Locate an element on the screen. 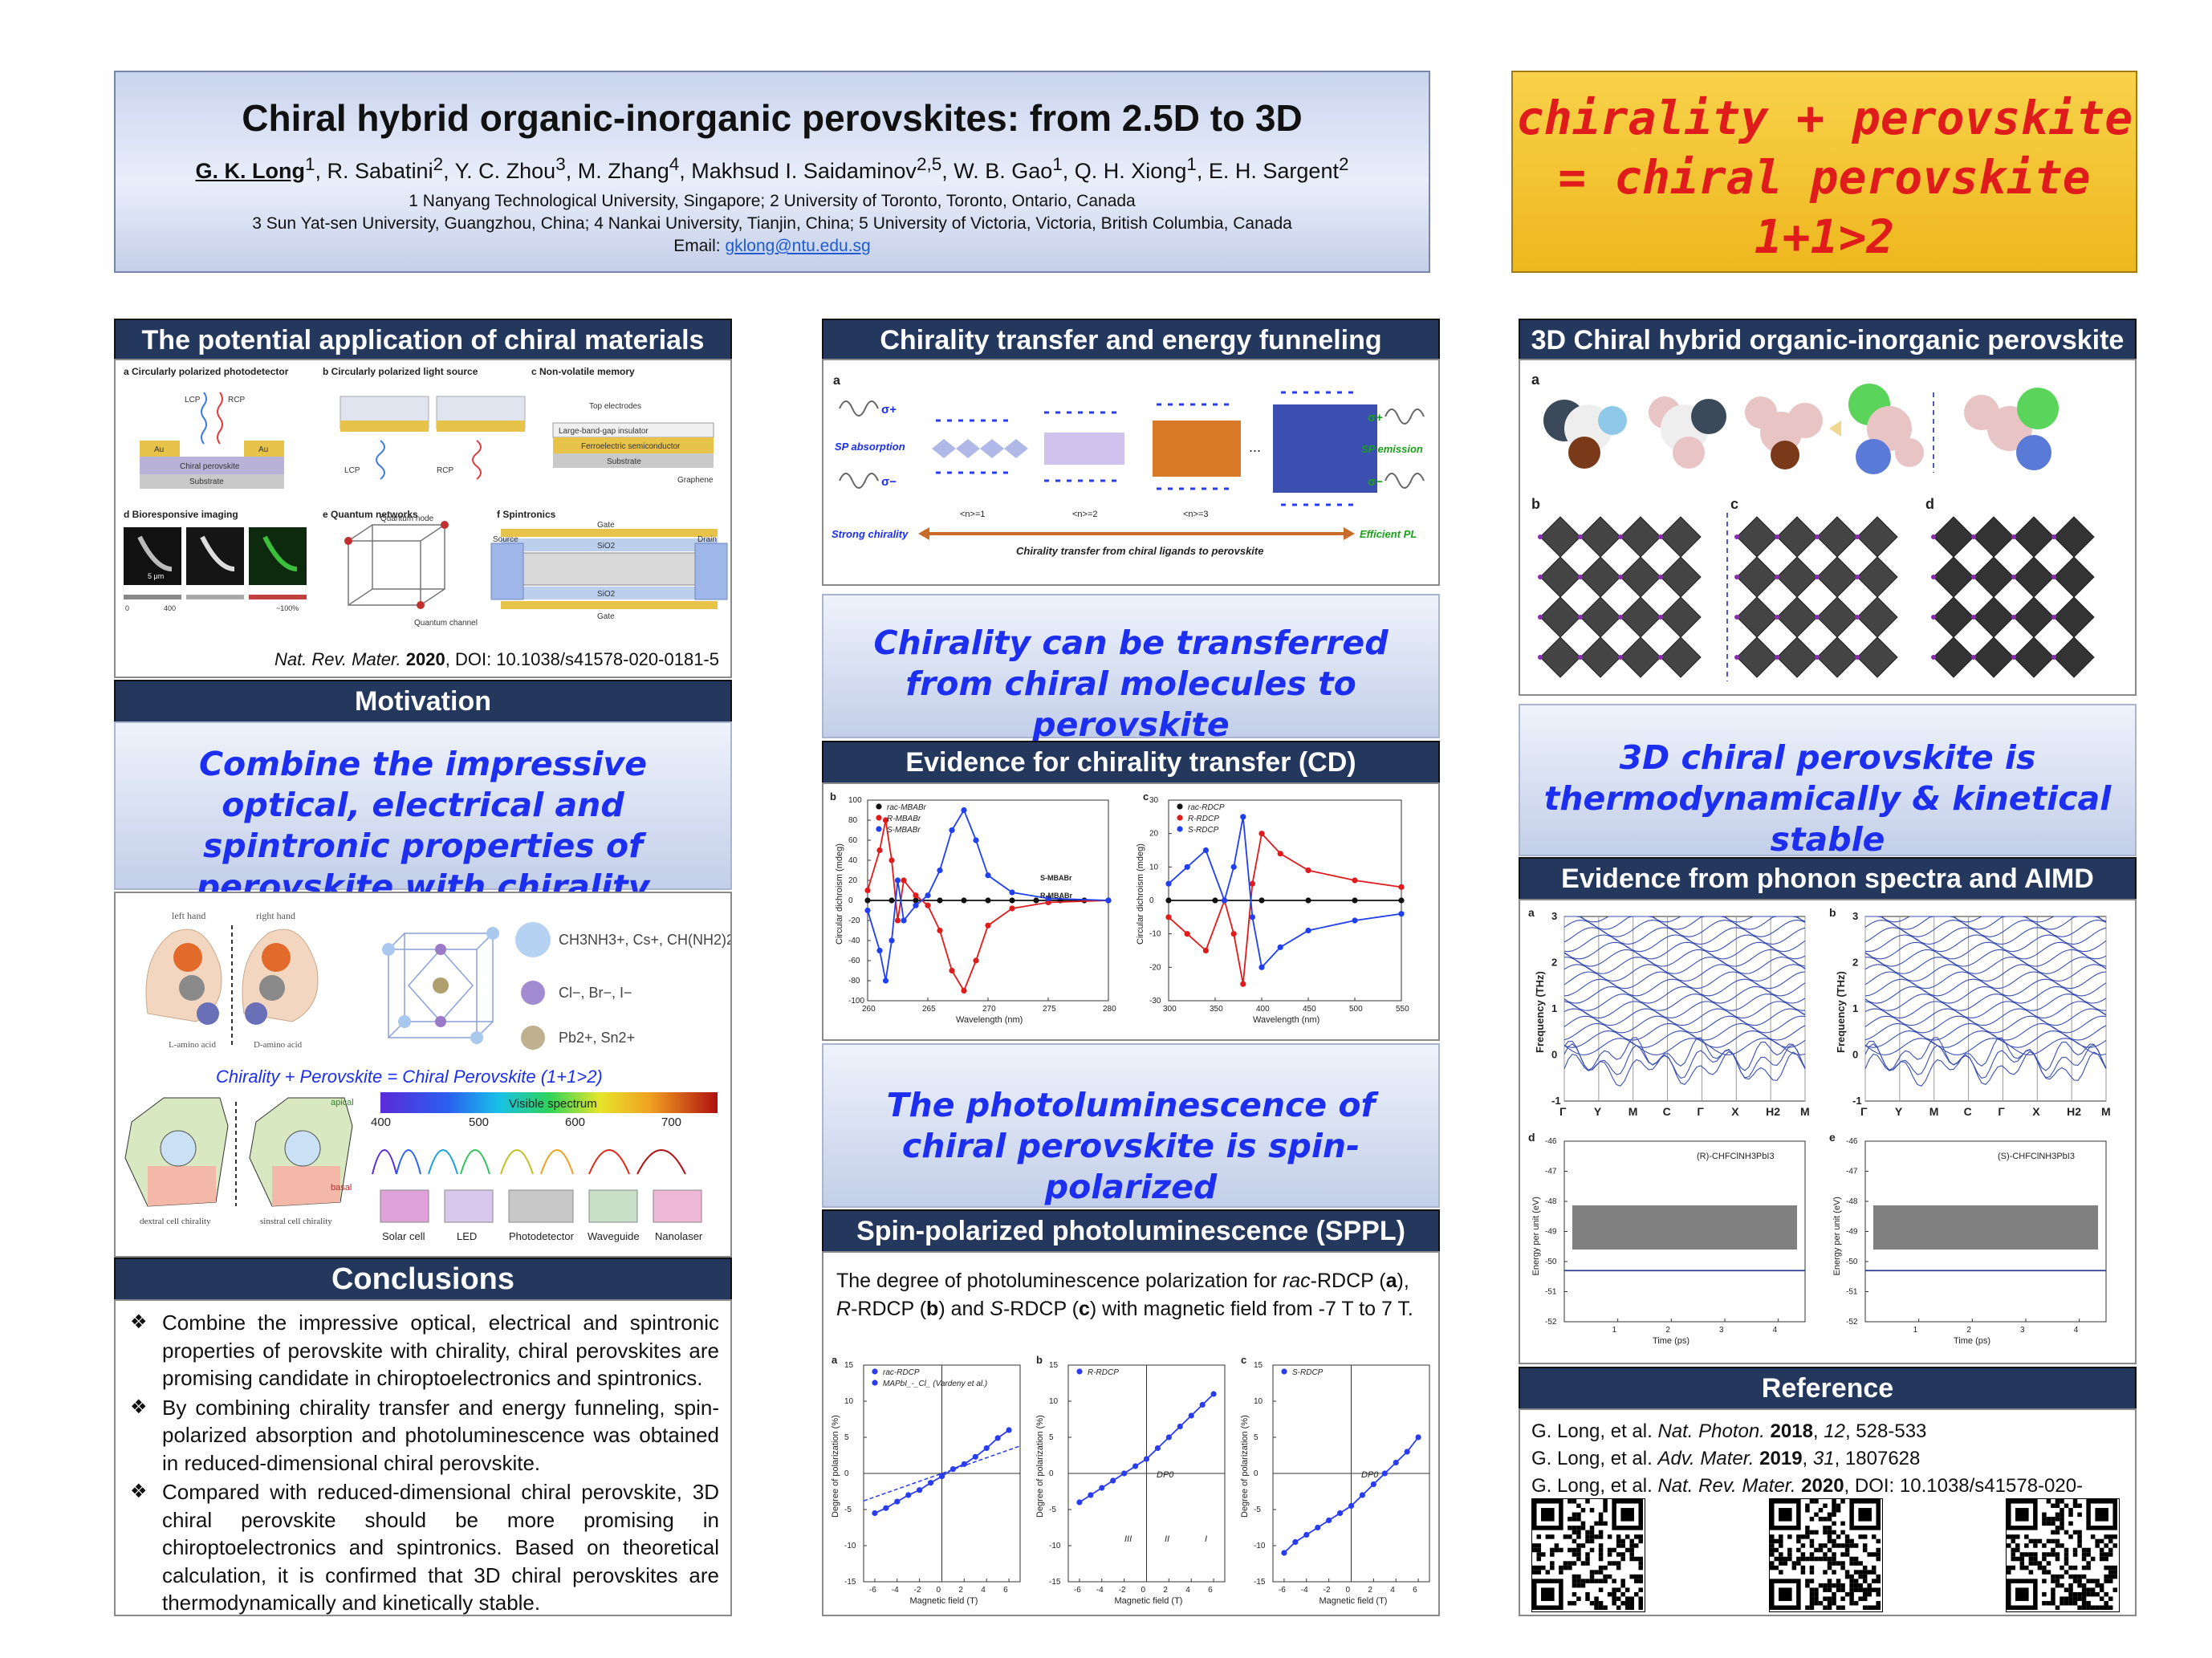  funnel-panel-letter: a is located at coordinates (837, 381).